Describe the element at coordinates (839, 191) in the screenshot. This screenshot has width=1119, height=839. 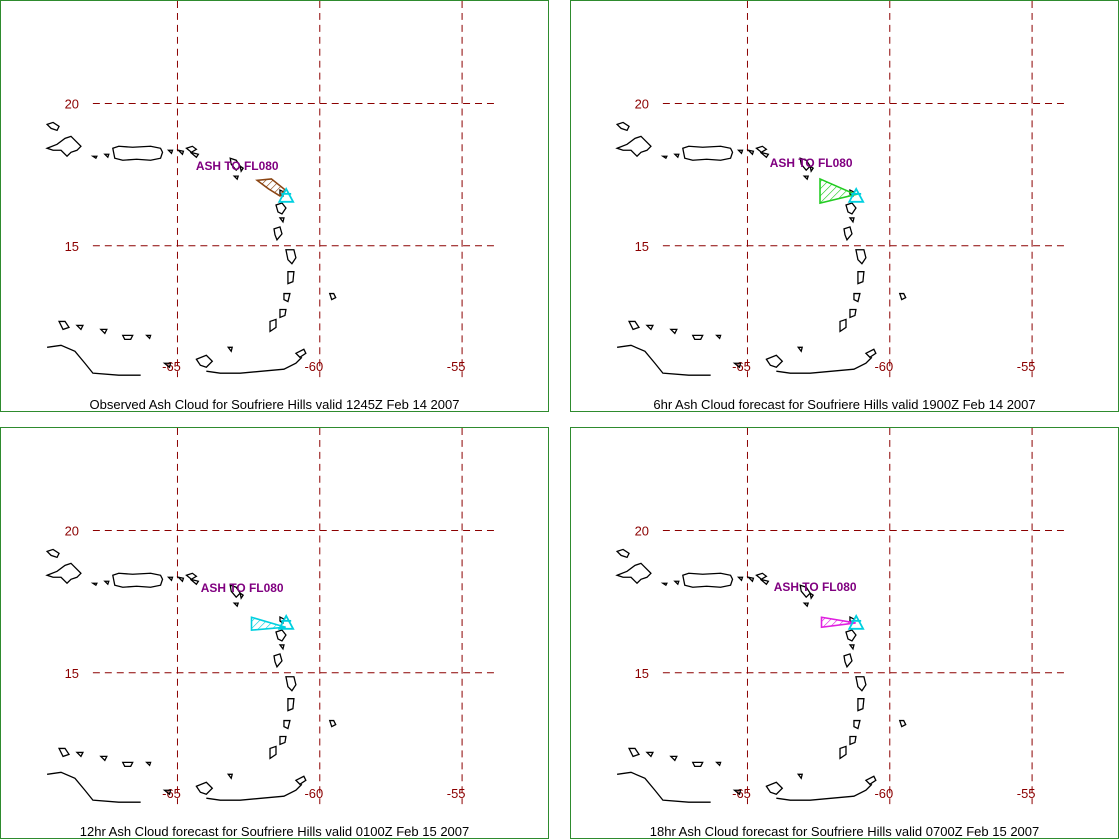
I see `ash-cloud` at that location.